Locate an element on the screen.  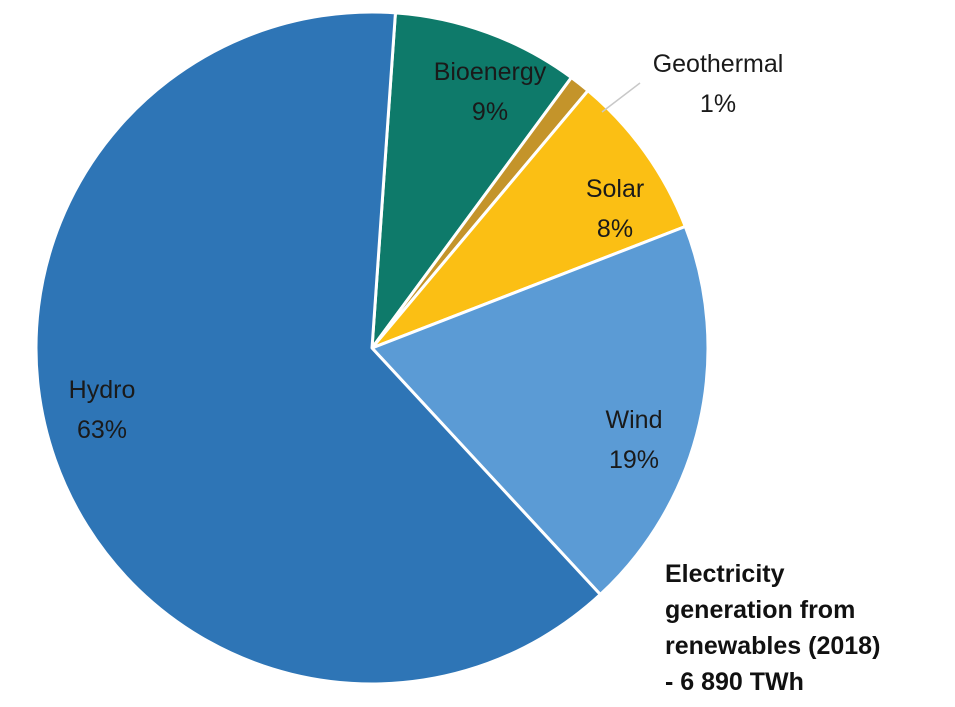
slice-value-label-wind: 19% is located at coordinates (634, 460).